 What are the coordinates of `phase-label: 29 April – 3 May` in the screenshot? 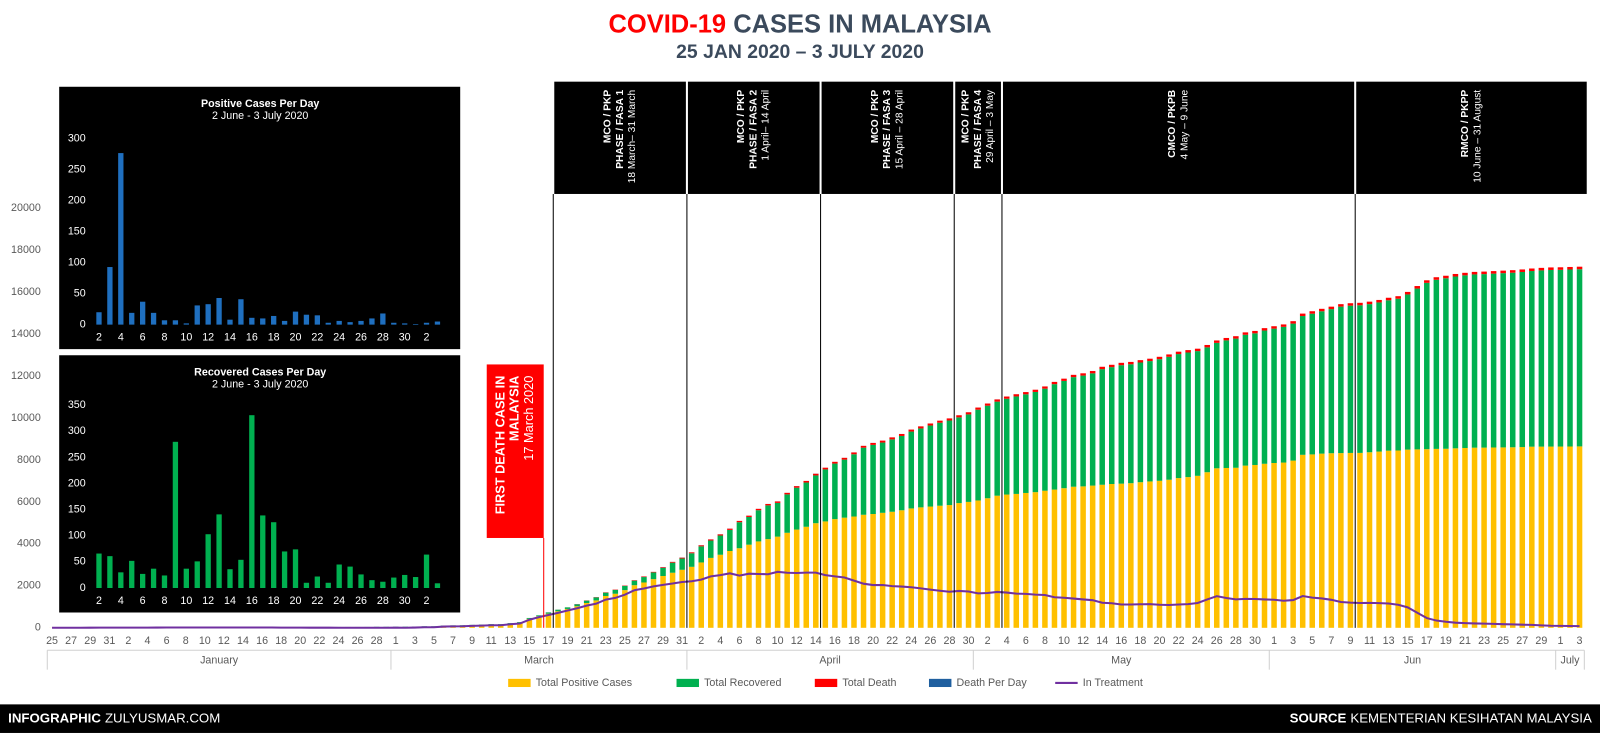 It's located at (990, 126).